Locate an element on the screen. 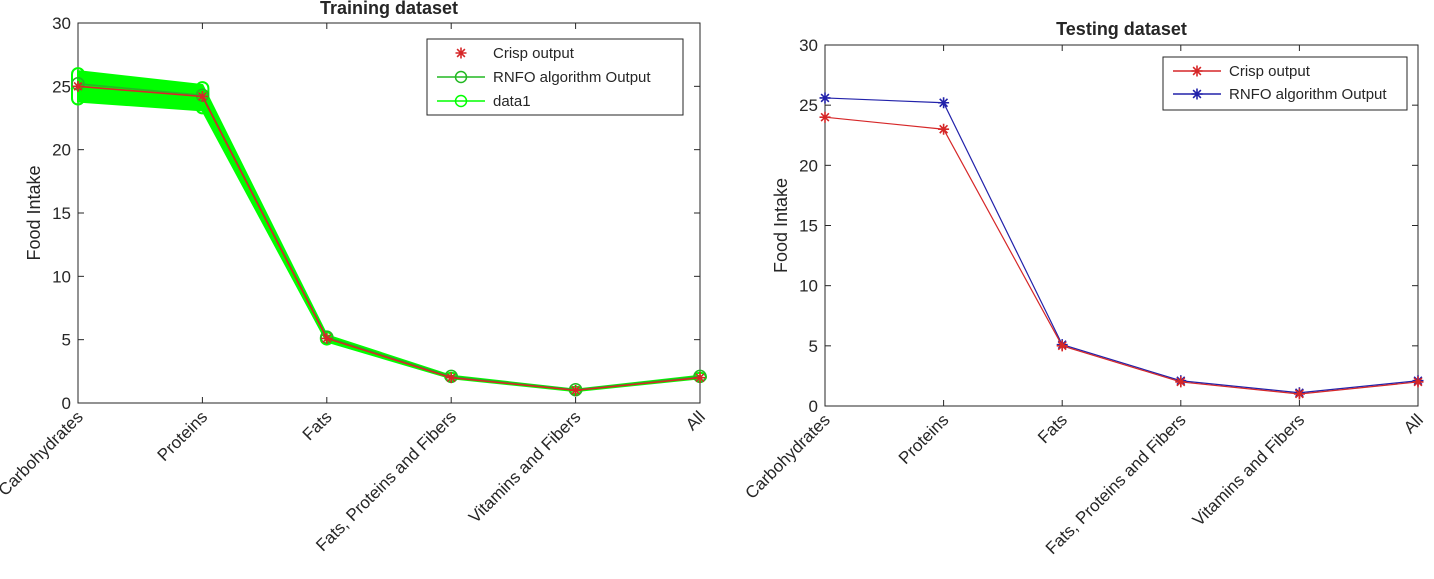 The image size is (1434, 579). chart-title: Testing dataset is located at coordinates (1121, 29).